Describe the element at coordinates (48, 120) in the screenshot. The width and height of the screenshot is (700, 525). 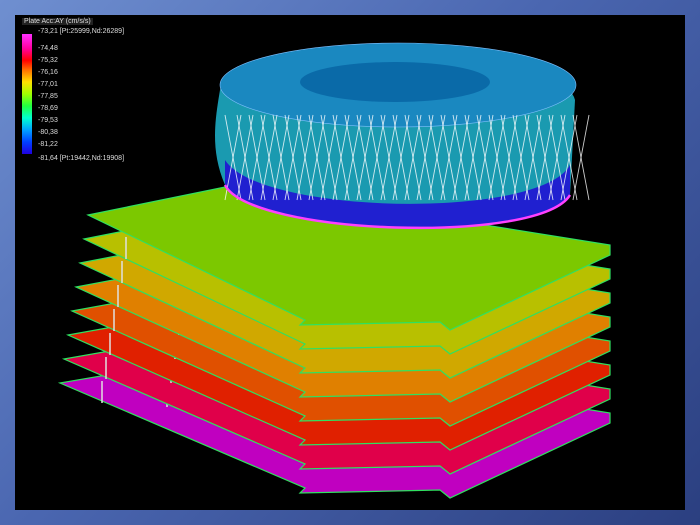
I see `legend-value: -79,53` at that location.